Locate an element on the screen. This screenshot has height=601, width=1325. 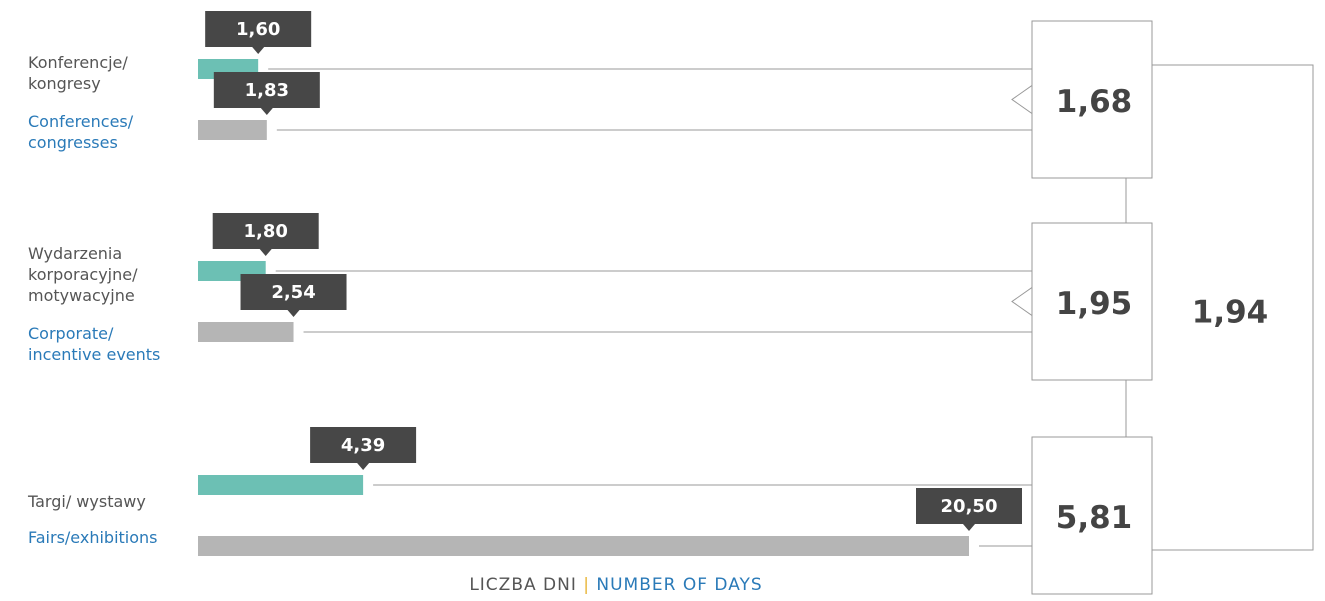
value-label: 20,50 is located at coordinates (969, 506).